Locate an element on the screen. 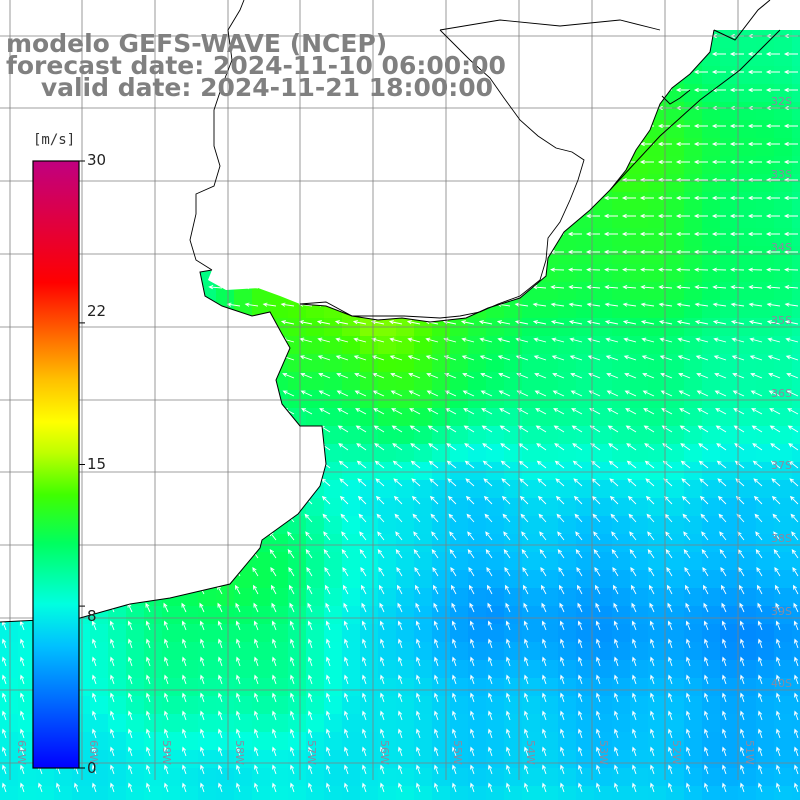 The image size is (800, 800). forecast-date: forecast date: 2024-11-10 06:00:00 is located at coordinates (256, 65).